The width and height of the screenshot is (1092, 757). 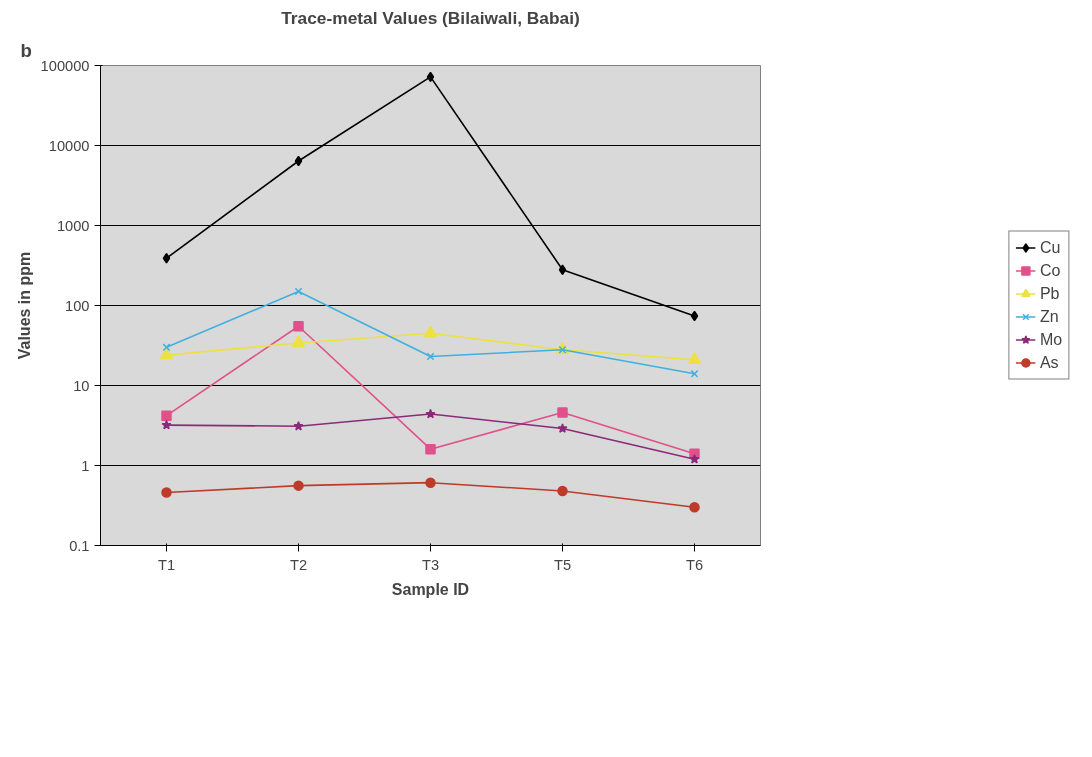 What do you see at coordinates (24, 305) in the screenshot?
I see `y-axis-title: Values in ppm` at bounding box center [24, 305].